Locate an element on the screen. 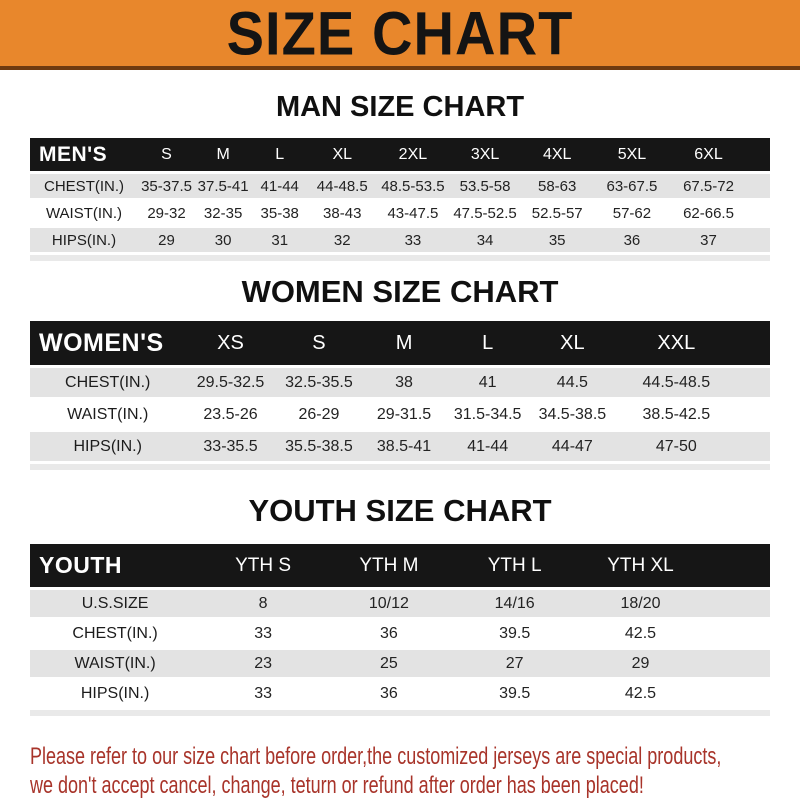  size-value-cell: 37.5-41 is located at coordinates (223, 186).